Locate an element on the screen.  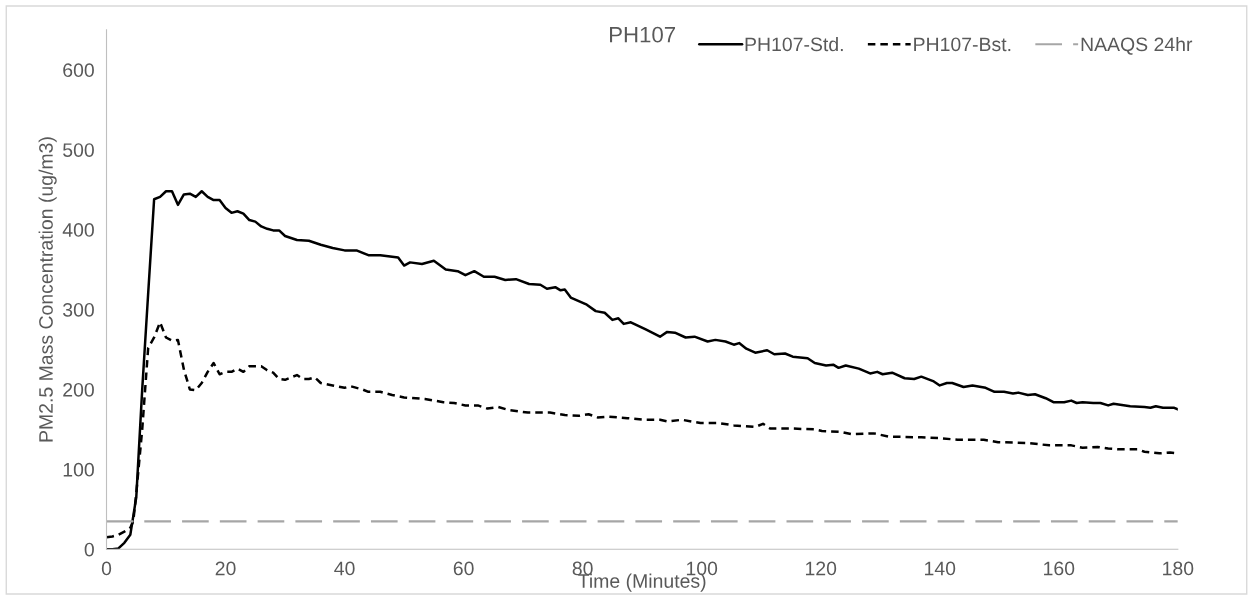
chart-title: PH107 is located at coordinates (643, 34).